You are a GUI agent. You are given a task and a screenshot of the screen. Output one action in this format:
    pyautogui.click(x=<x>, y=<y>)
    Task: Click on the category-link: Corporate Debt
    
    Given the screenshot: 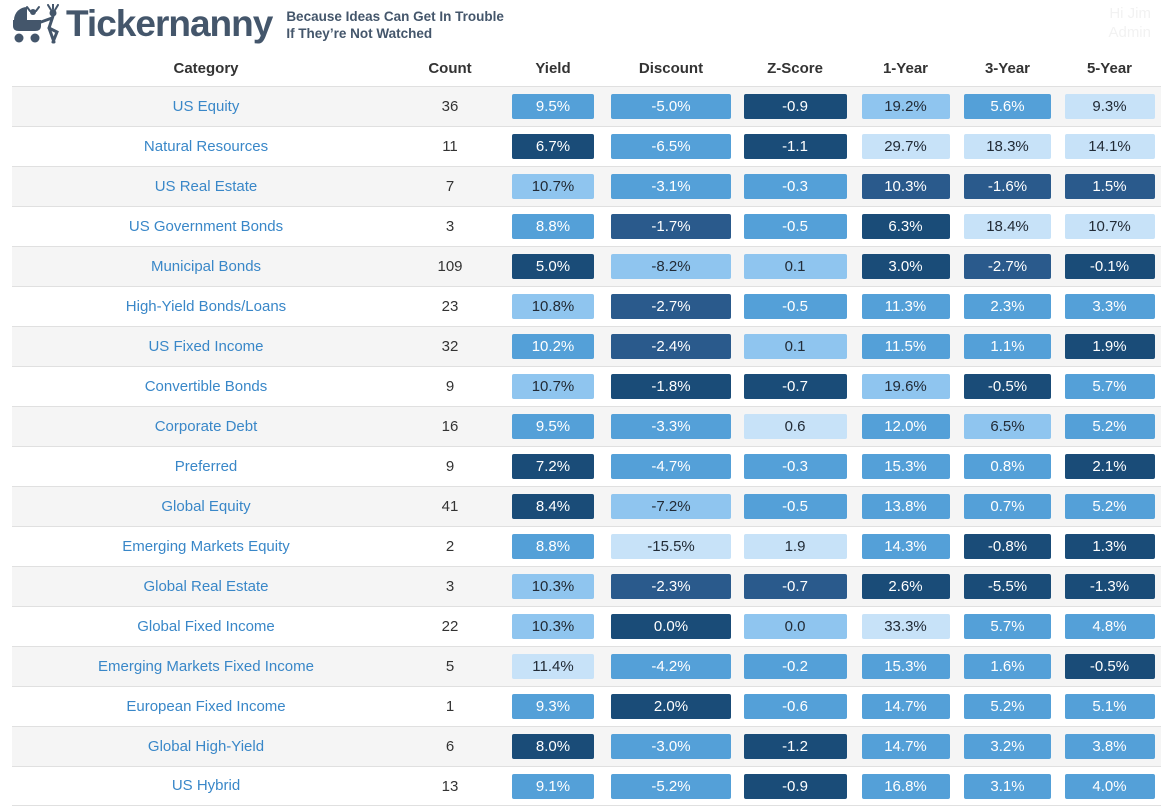 What is the action you would take?
    pyautogui.click(x=206, y=426)
    